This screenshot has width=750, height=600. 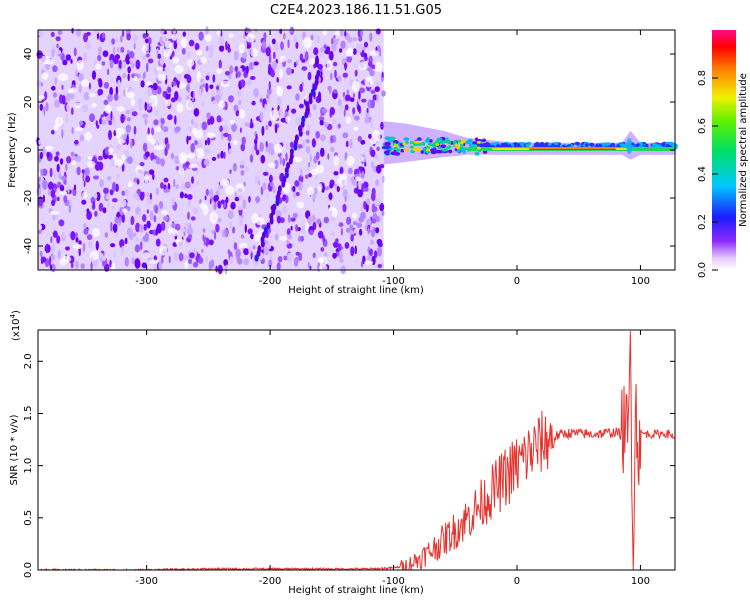 What do you see at coordinates (146, 281) in the screenshot?
I see `x-tick-label: -300` at bounding box center [146, 281].